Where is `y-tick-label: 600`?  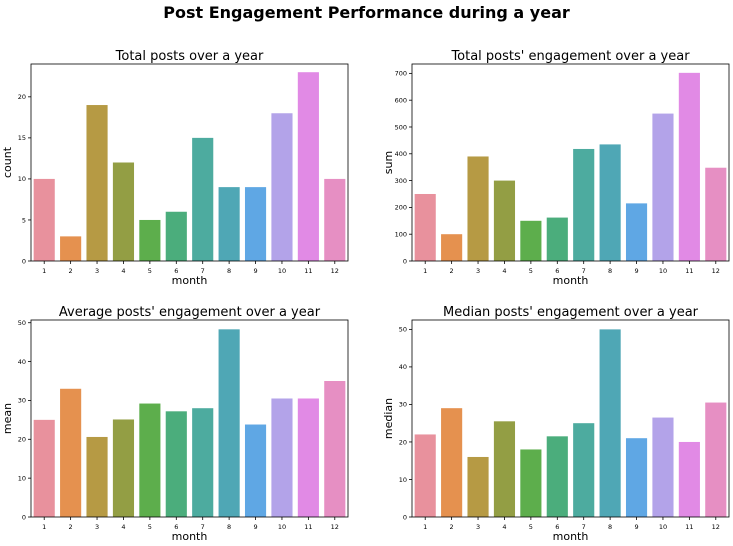 y-tick-label: 600 is located at coordinates (401, 100).